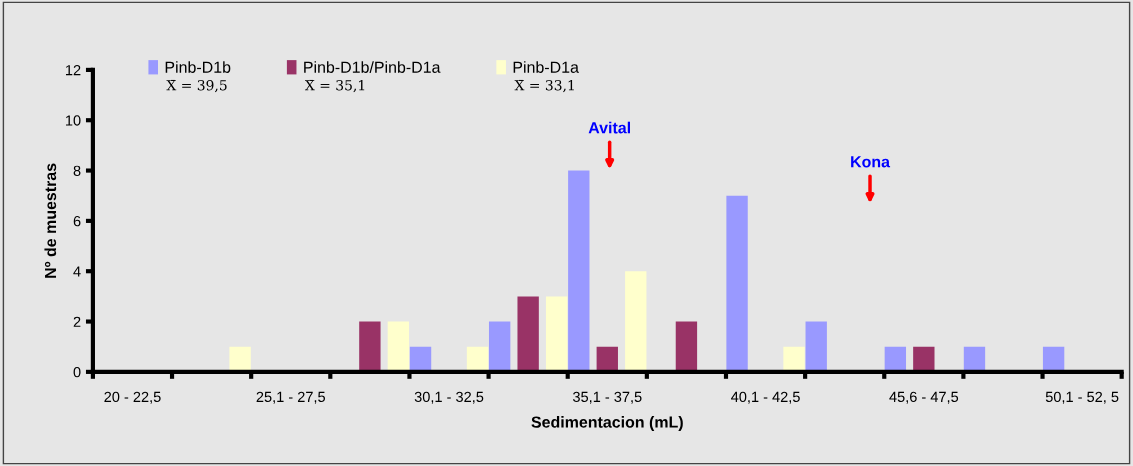 This screenshot has height=466, width=1133. What do you see at coordinates (334, 86) in the screenshot?
I see `annotation: X̄ = 35,1` at bounding box center [334, 86].